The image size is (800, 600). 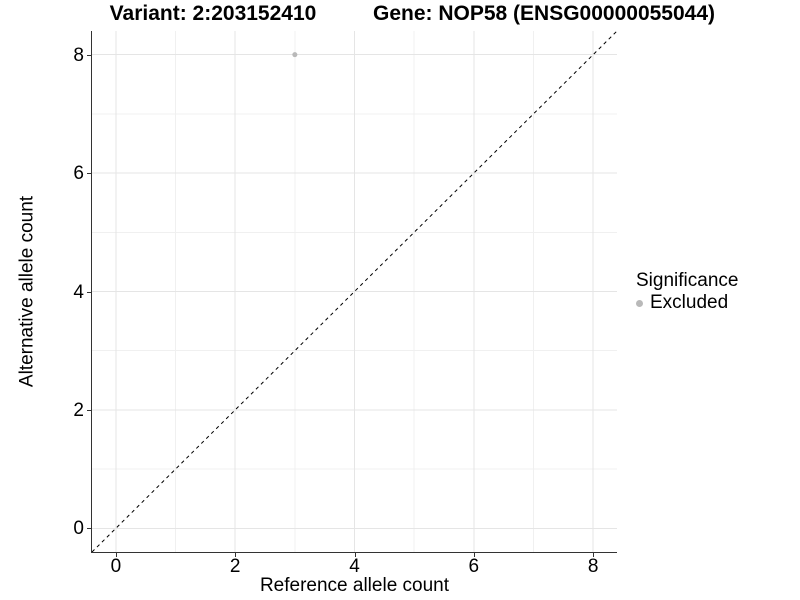 I want to click on legend: Significance Excluded, so click(x=687, y=292).